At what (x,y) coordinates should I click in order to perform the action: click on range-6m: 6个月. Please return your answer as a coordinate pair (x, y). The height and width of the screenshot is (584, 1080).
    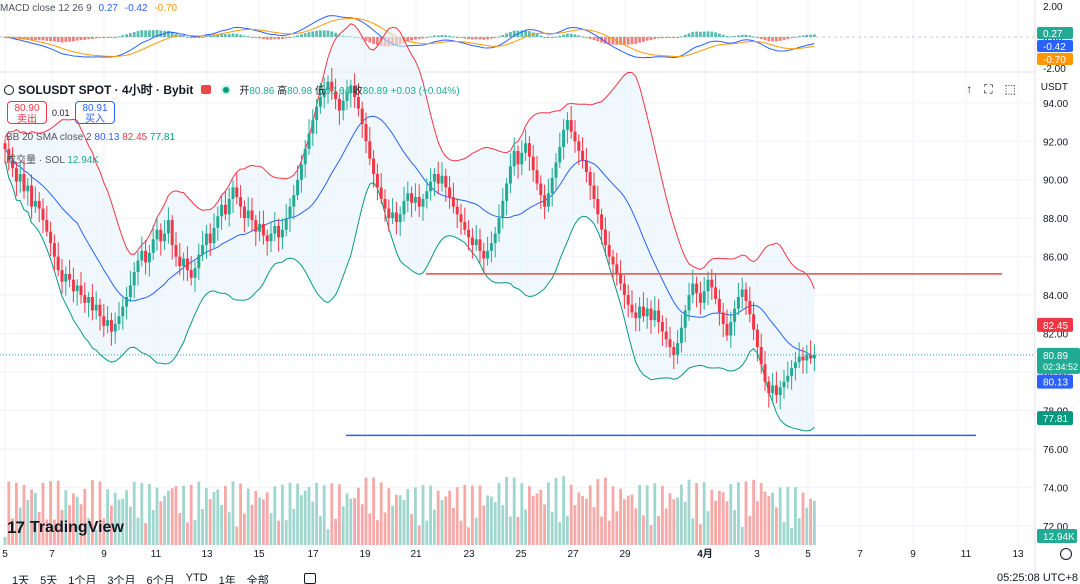
    Looking at the image, I should click on (160, 579).